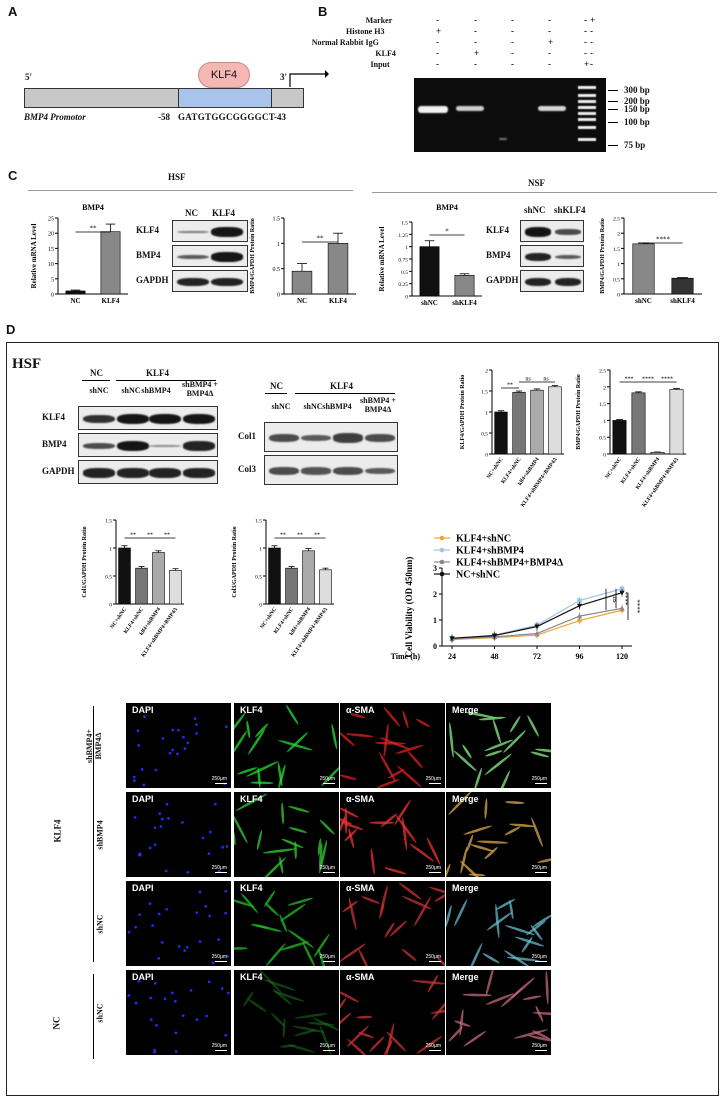 This screenshot has width=726, height=1102. I want to click on y-tick-label: 2, so click(435, 594).